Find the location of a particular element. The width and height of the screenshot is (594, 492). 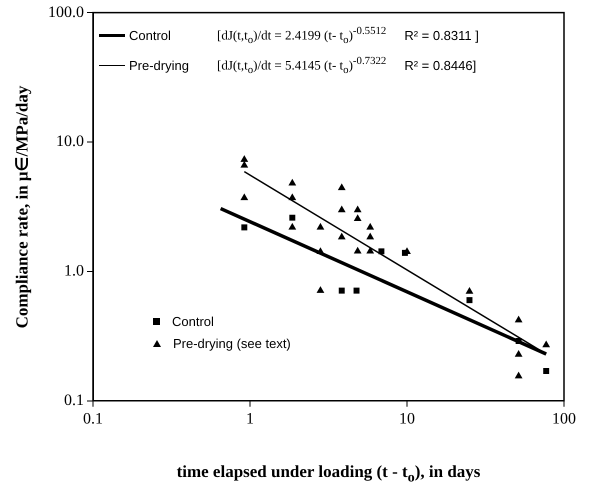

annotation: [dJ(t,t$_{o}$)/dt = 5.4145 (t- t$_{o}$)$^{-0.7322}$ is located at coordinates (301, 65).